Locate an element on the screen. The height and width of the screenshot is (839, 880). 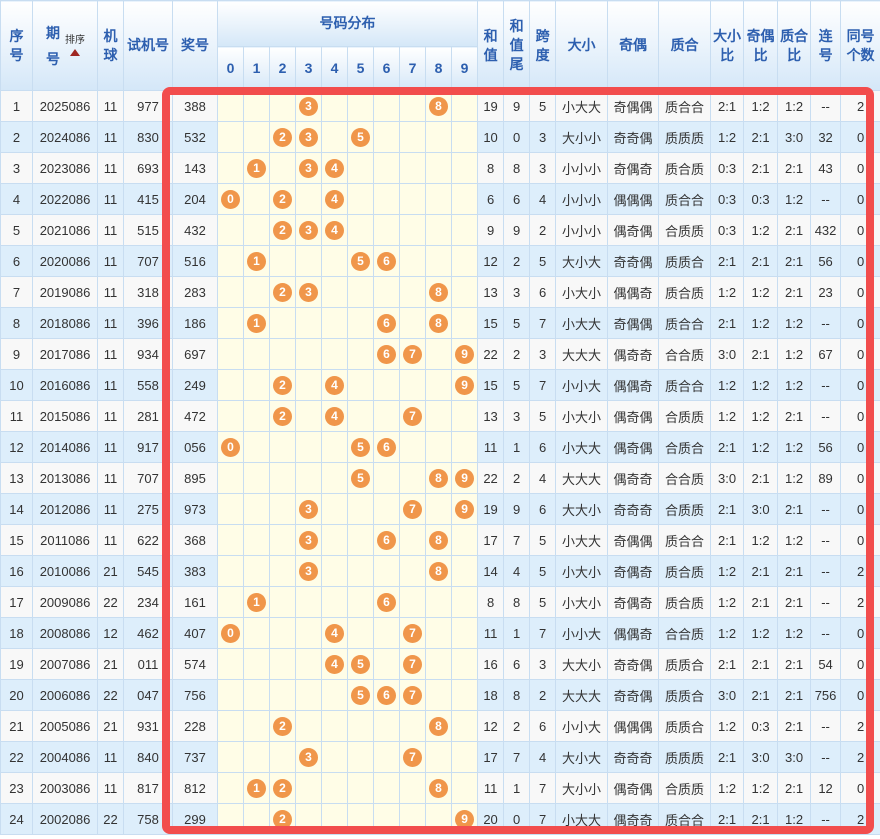
number-ball: 1 is located at coordinates (256, 602).